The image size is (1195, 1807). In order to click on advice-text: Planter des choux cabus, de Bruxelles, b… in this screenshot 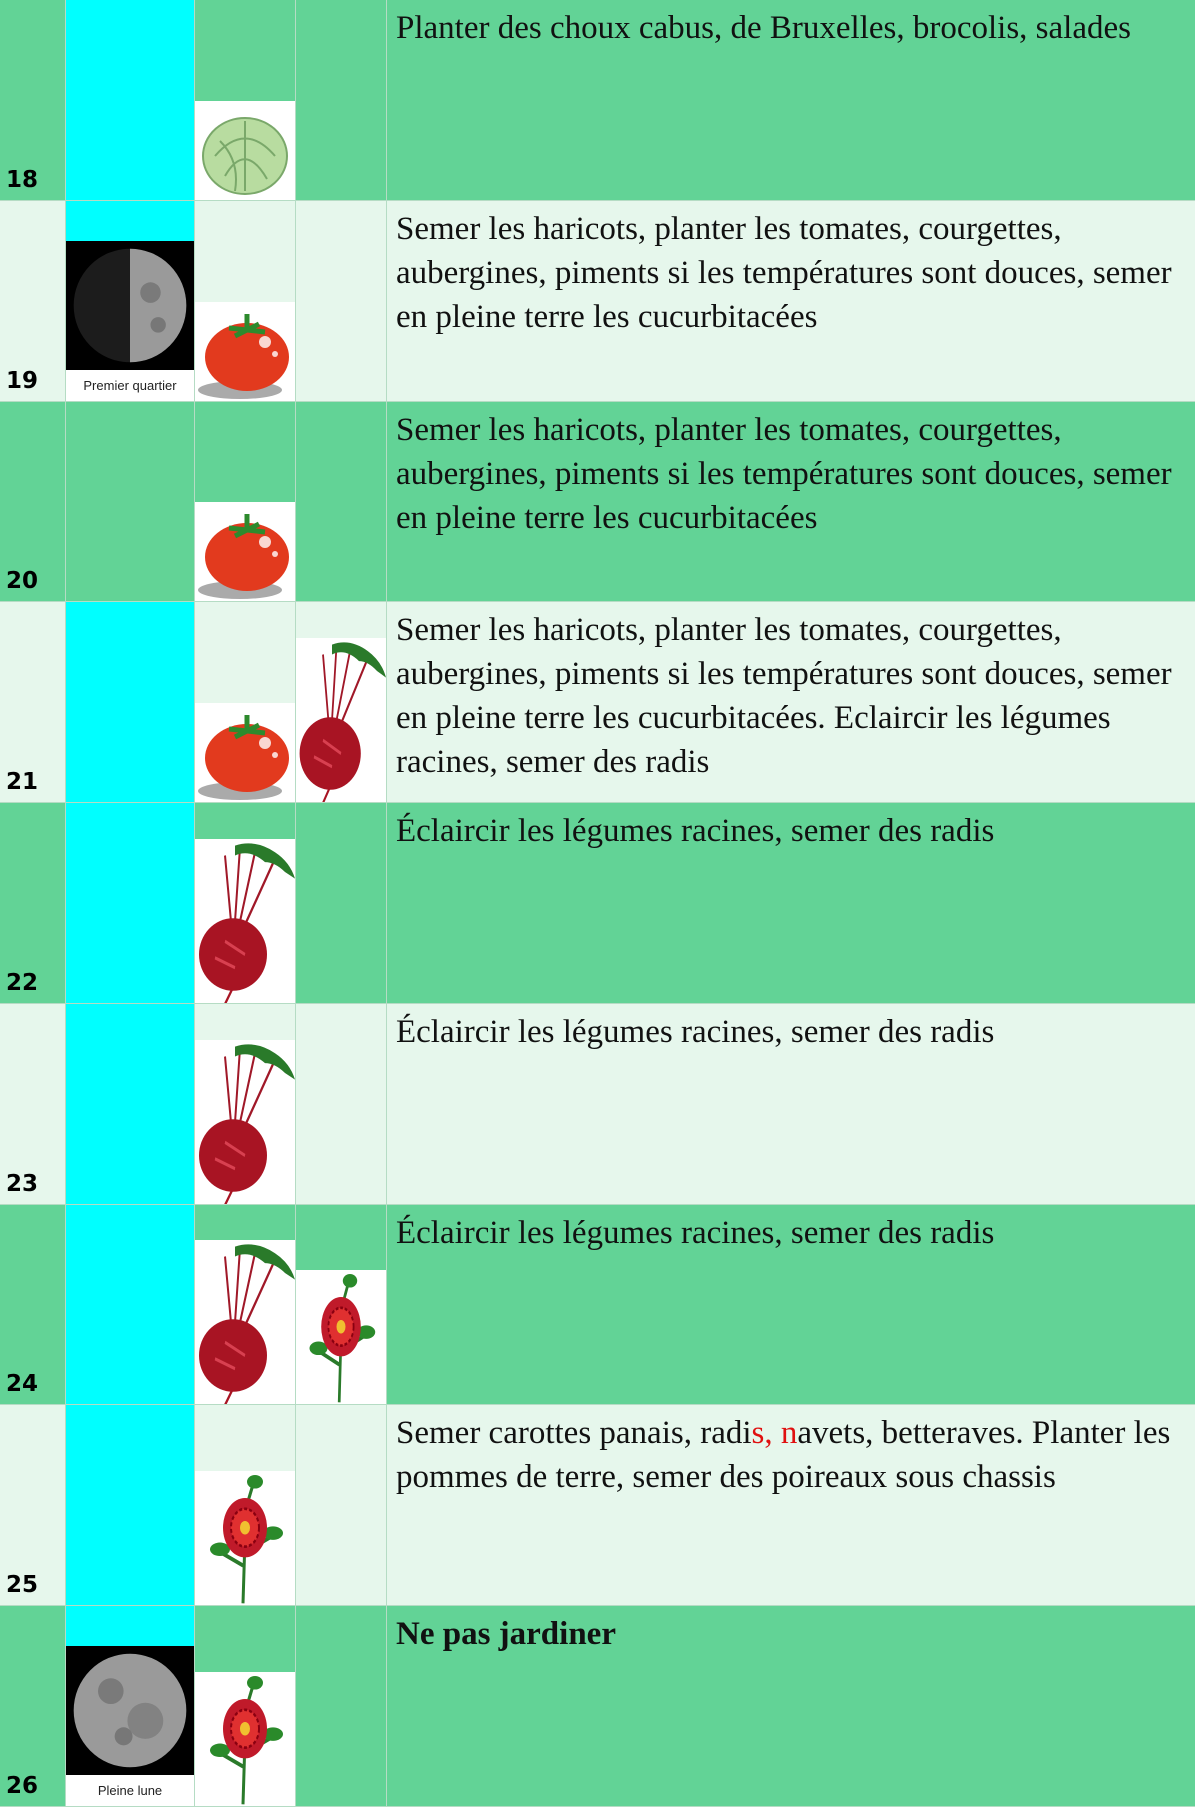, I will do `click(791, 100)`.